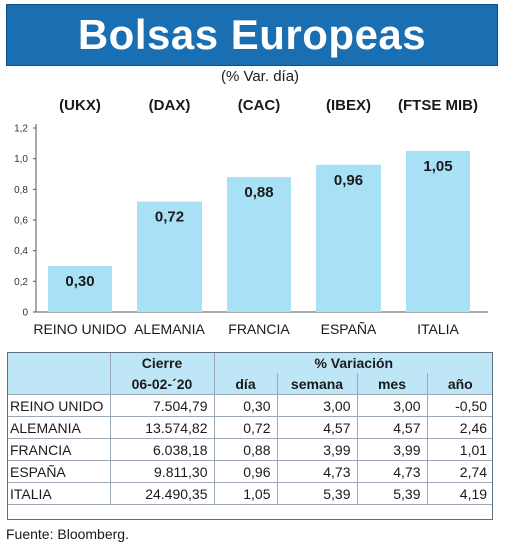 This screenshot has height=547, width=520. Describe the element at coordinates (460, 405) in the screenshot. I see `row-anio: -0,50` at that location.